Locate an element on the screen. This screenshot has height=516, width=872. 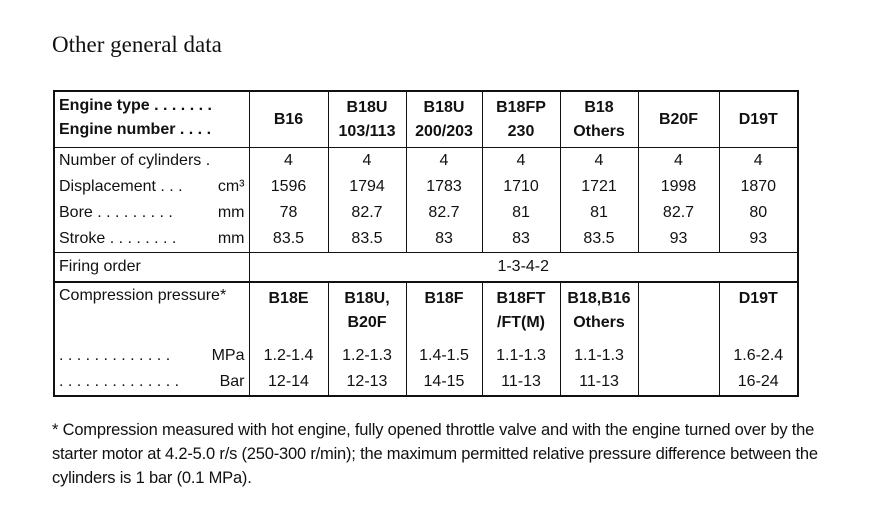
row-label: Compression pressure* is located at coordinates (152, 312).